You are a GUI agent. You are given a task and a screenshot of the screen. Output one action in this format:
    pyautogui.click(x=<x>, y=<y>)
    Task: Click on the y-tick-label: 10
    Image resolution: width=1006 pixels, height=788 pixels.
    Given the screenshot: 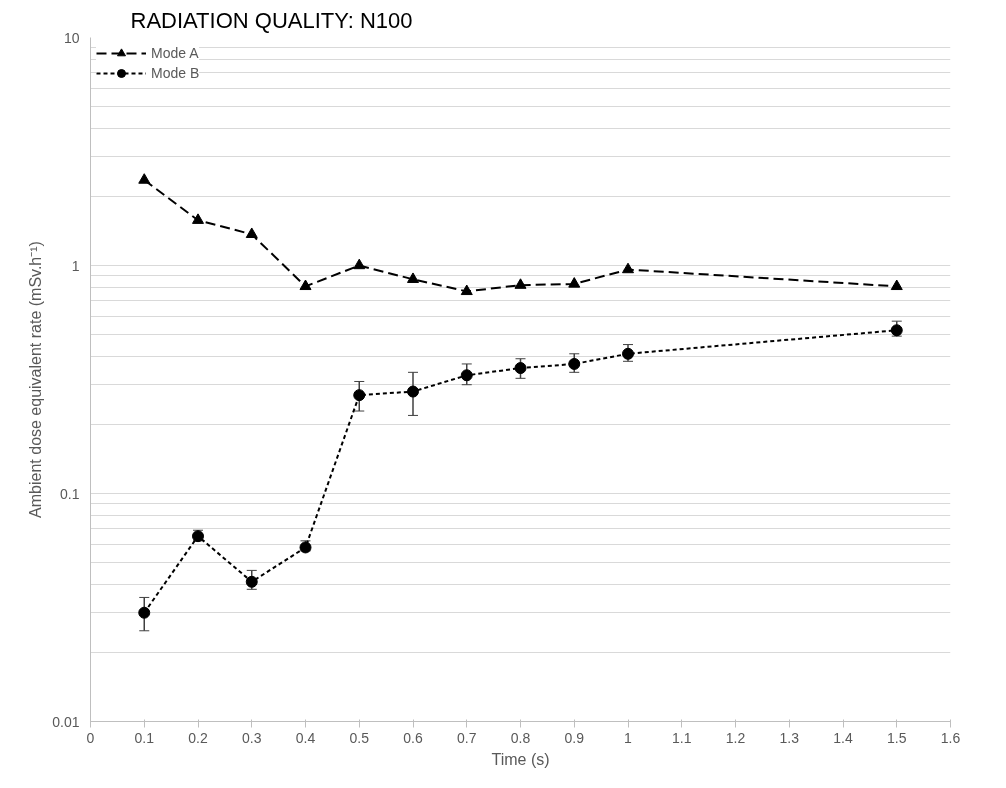 What is the action you would take?
    pyautogui.click(x=71, y=37)
    